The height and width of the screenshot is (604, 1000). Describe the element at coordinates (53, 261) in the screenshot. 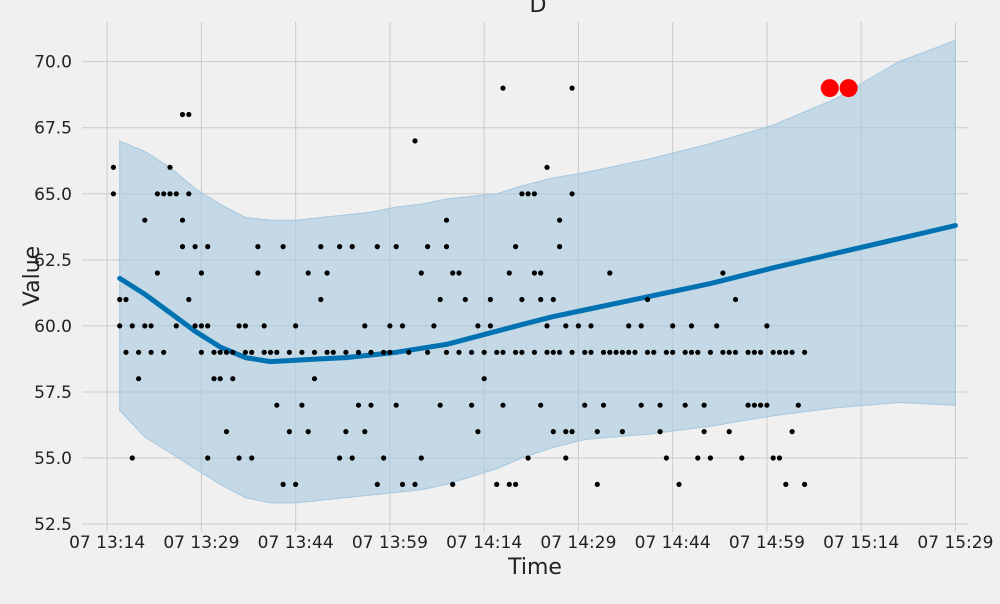

I see `y-tick-label: 62.5` at that location.